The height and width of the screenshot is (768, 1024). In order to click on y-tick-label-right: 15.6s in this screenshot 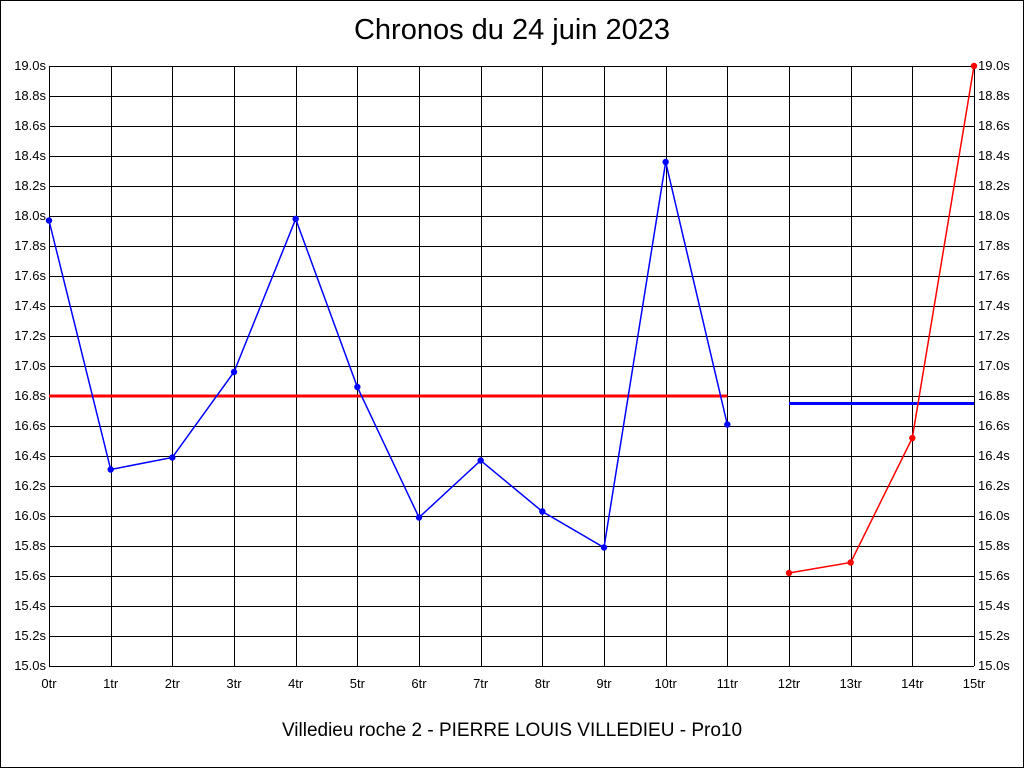, I will do `click(994, 575)`.